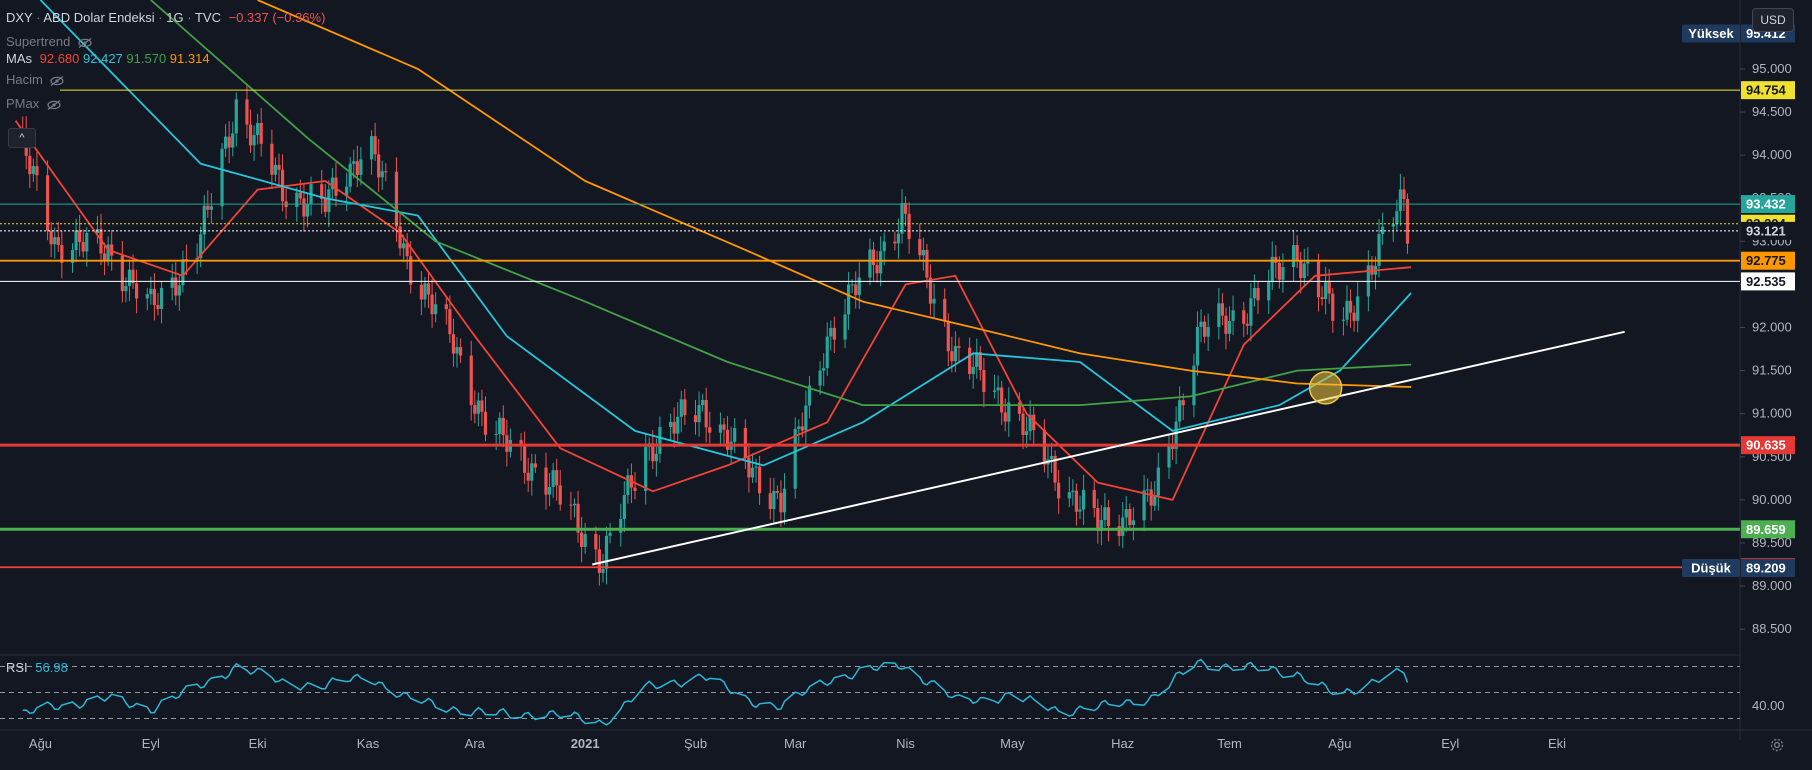  I want to click on gear-icon, so click(1777, 745).